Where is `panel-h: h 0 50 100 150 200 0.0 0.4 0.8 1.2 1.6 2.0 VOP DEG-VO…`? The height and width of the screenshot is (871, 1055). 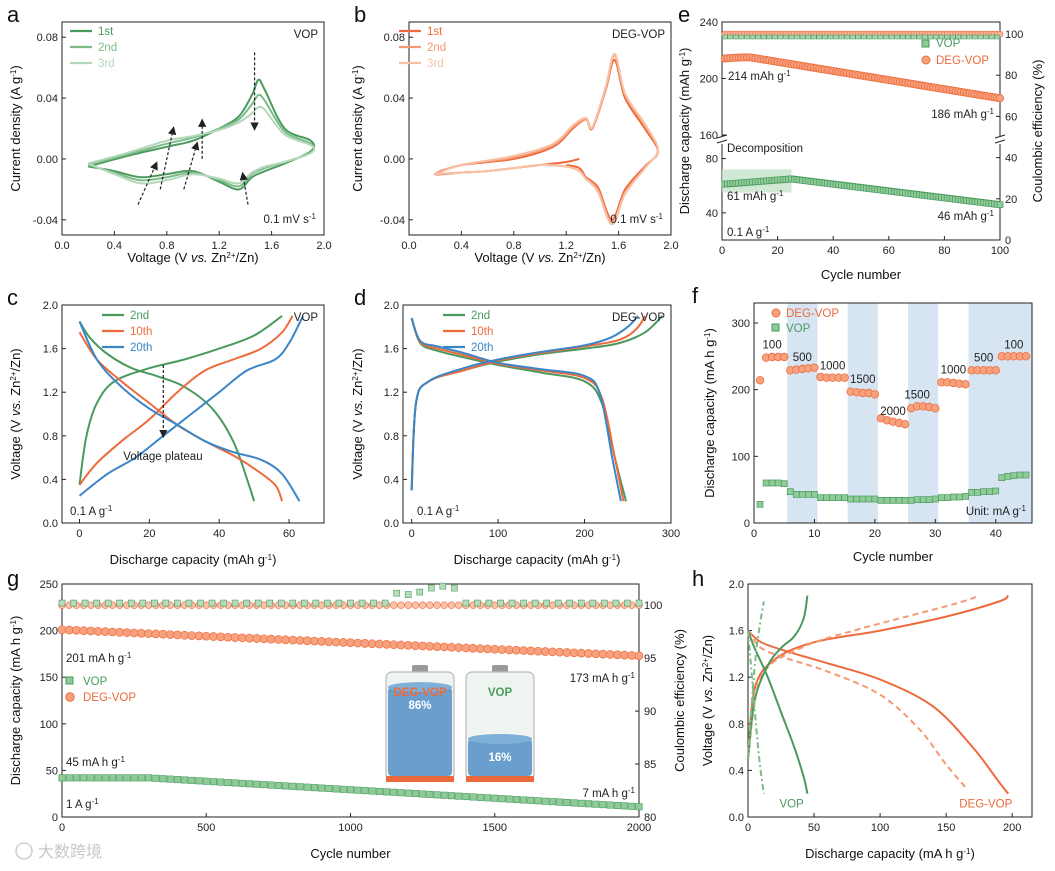
panel-h: h 0 50 100 150 200 0.0 0.4 0.8 1.2 1.6 2.0 VOP DEG-VO… is located at coordinates (862, 713).